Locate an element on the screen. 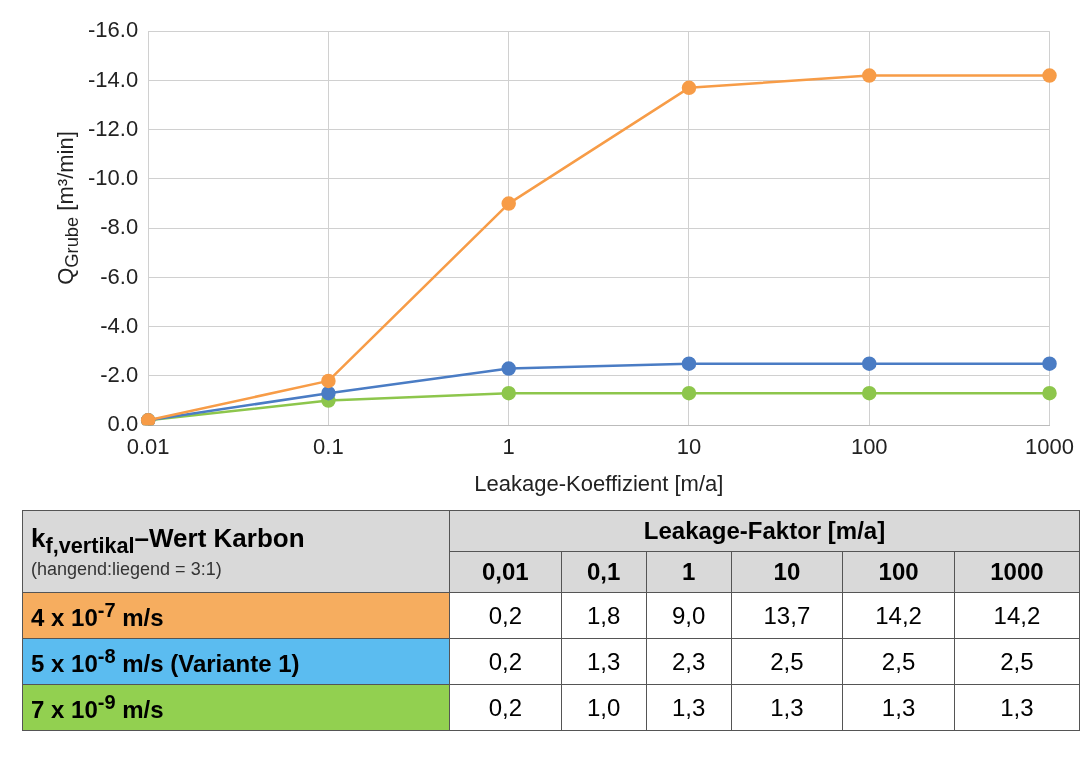  text: 7 x 10$^{-9}$ m/s is located at coordinates (236, 707).